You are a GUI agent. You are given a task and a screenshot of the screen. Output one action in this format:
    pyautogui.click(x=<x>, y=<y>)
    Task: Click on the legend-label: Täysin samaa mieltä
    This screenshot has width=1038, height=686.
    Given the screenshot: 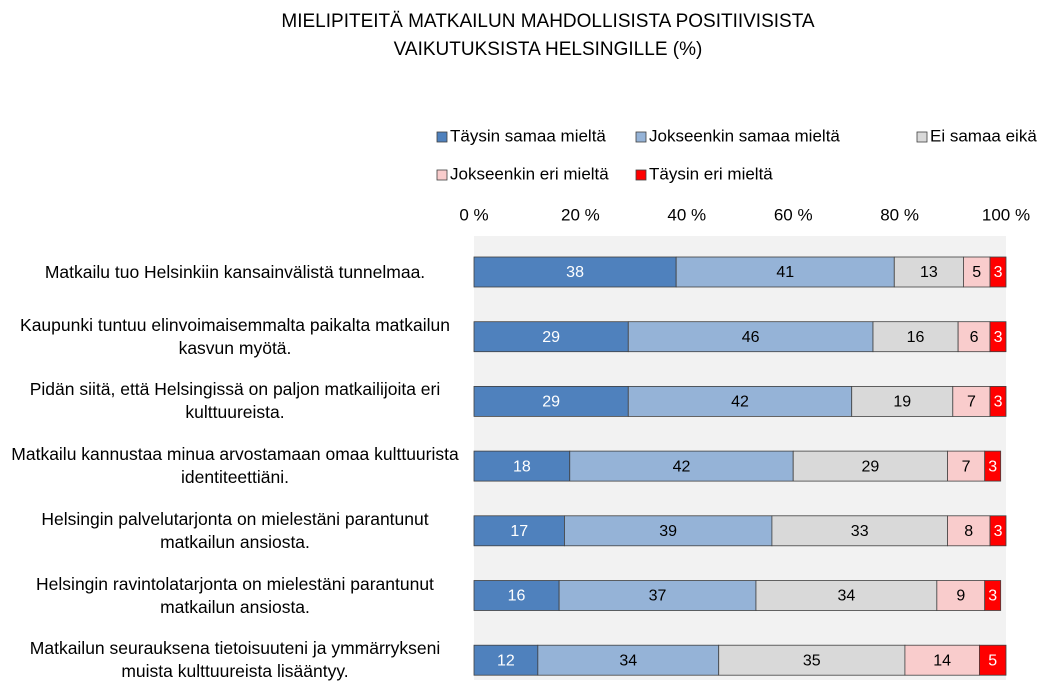 What is the action you would take?
    pyautogui.click(x=528, y=135)
    